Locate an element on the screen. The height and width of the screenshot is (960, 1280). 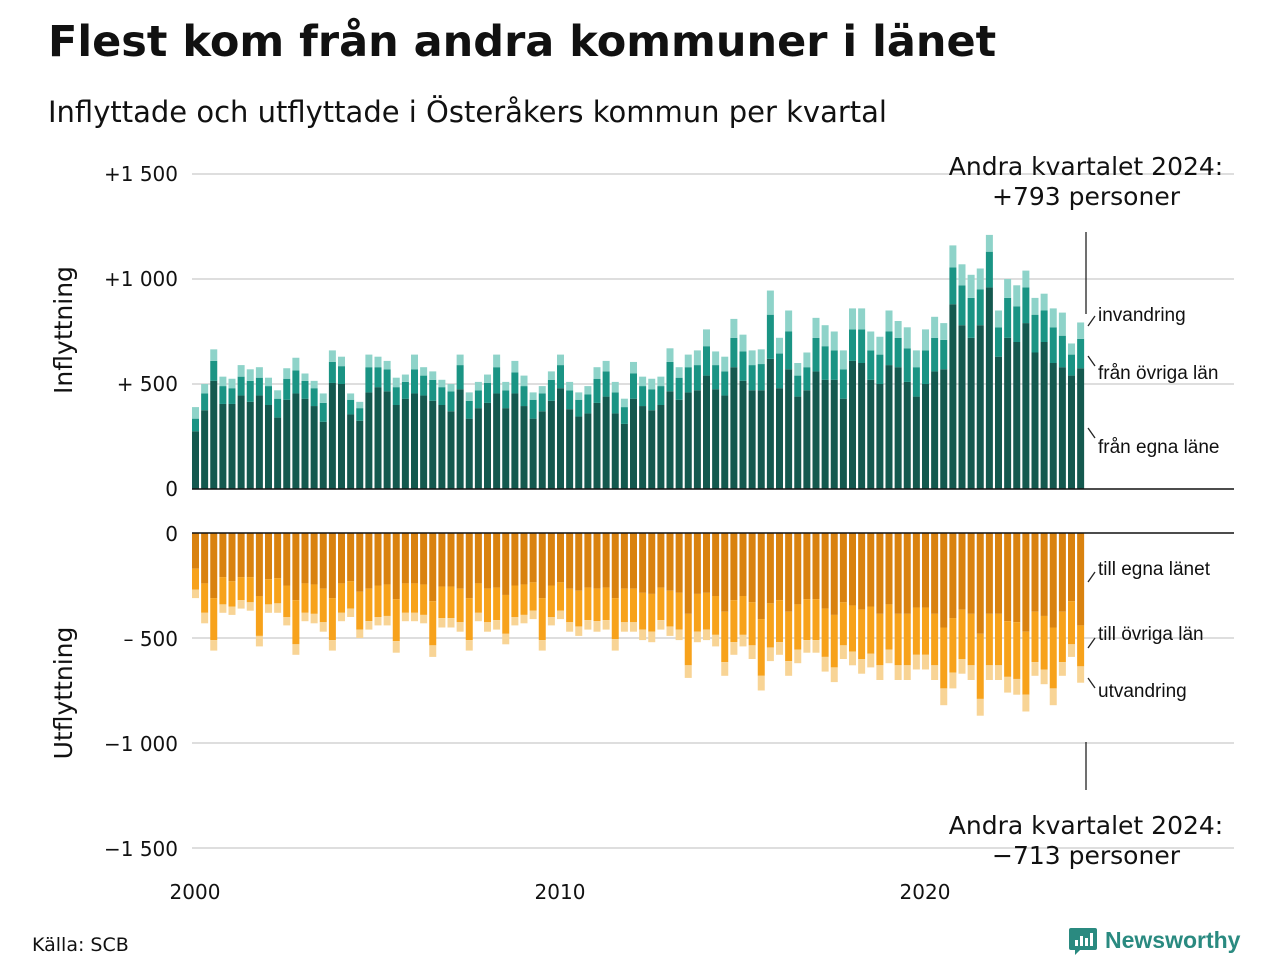
chart-title: Flest kom från andra kommuner i länet is located at coordinates (522, 42).